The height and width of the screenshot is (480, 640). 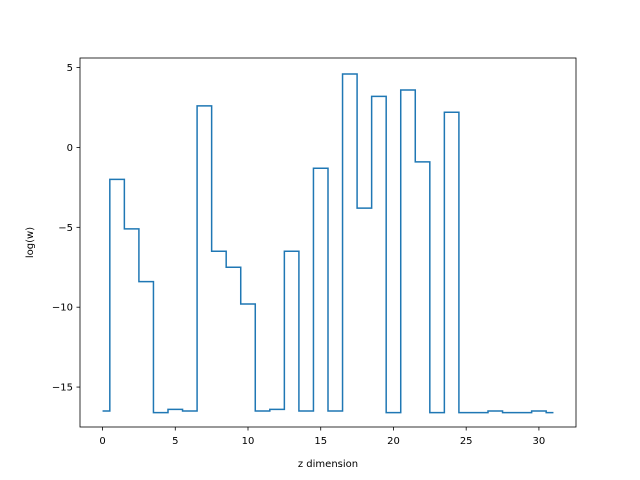 What do you see at coordinates (62, 308) in the screenshot?
I see `y-tick-label: −10` at bounding box center [62, 308].